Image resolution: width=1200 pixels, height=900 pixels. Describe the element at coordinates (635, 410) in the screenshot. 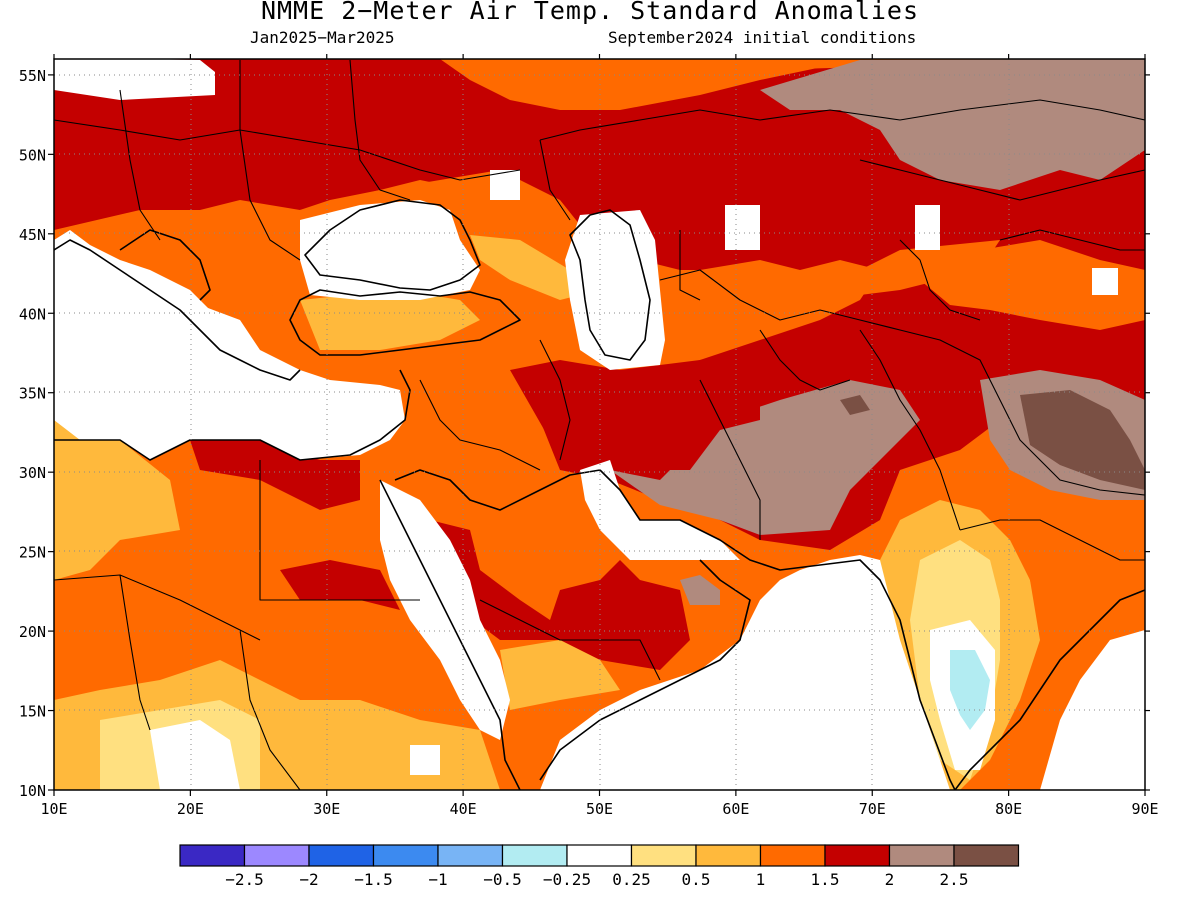

I see `anomaly-iran-red` at that location.